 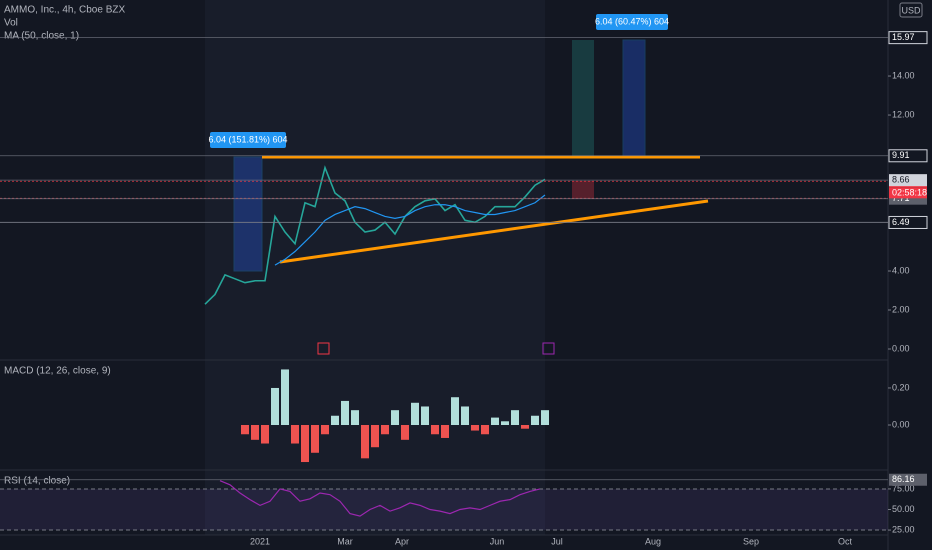 What do you see at coordinates (901, 387) in the screenshot?
I see `y-tick-label: 0.20` at bounding box center [901, 387].